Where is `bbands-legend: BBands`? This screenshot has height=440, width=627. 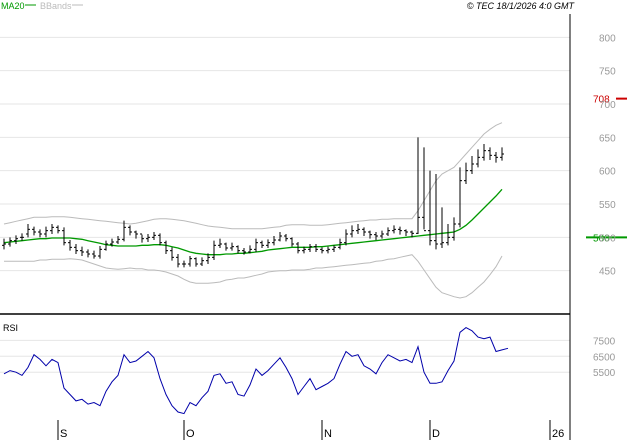 bbands-legend: BBands is located at coordinates (56, 6).